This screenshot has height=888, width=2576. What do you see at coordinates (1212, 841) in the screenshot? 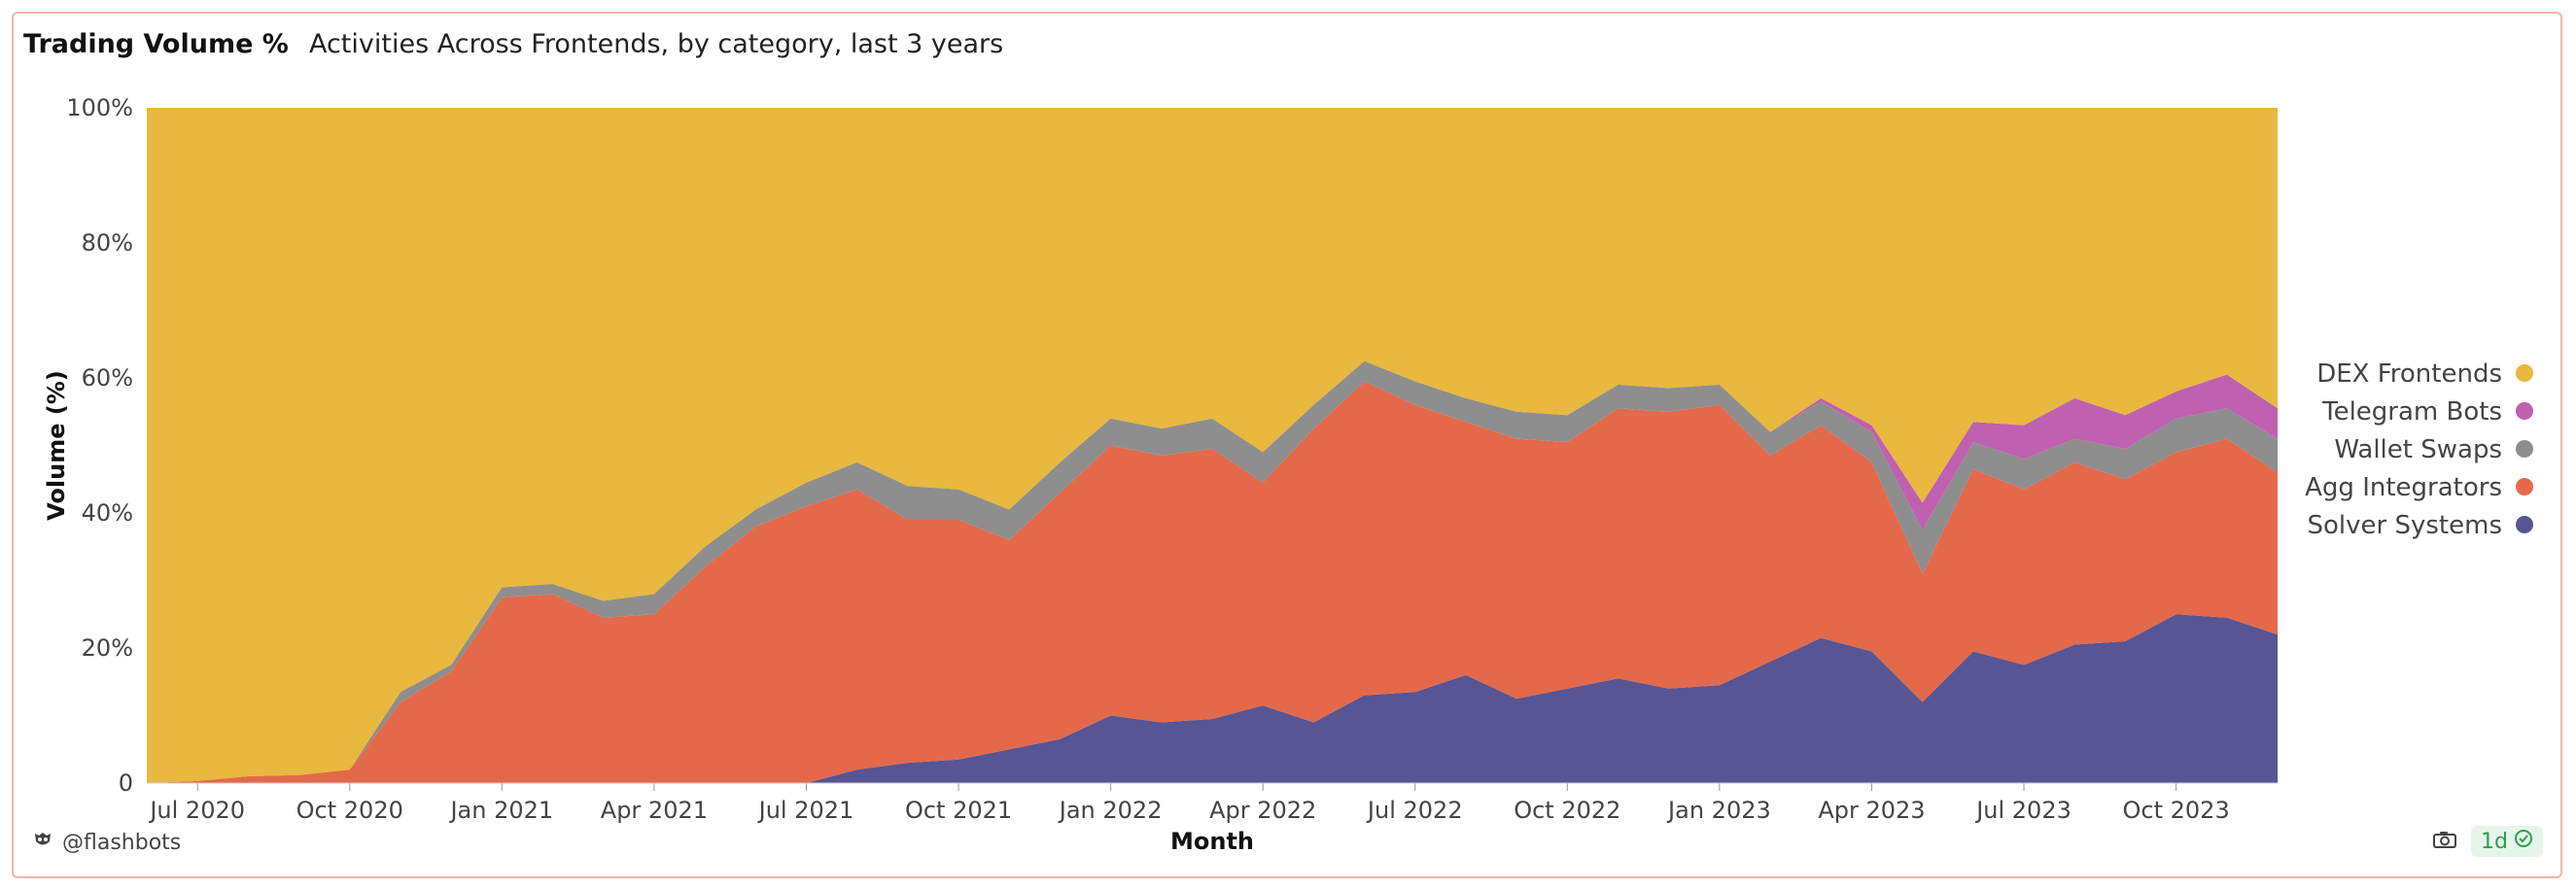
I see `x-axis-title: Month` at bounding box center [1212, 841].